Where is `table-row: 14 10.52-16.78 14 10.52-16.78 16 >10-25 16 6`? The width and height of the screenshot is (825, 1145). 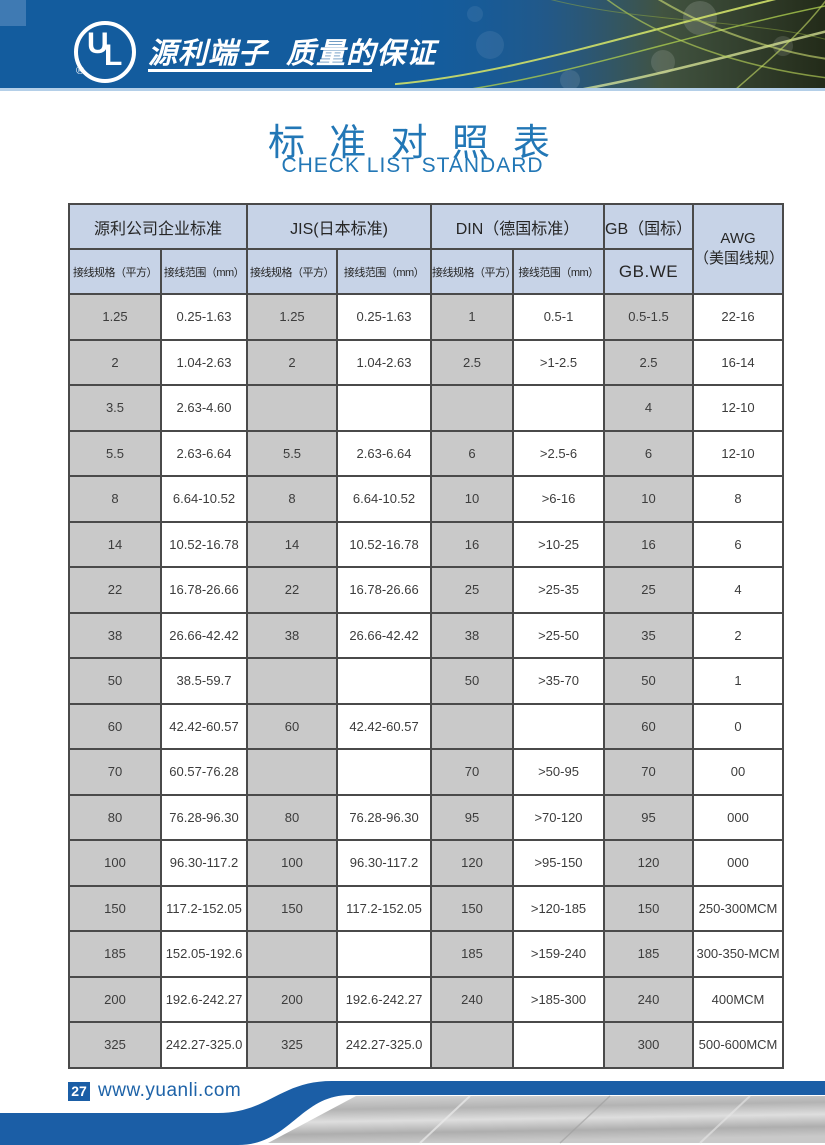
table-row: 14 10.52-16.78 14 10.52-16.78 16 >10-25 16 6 is located at coordinates (426, 544).